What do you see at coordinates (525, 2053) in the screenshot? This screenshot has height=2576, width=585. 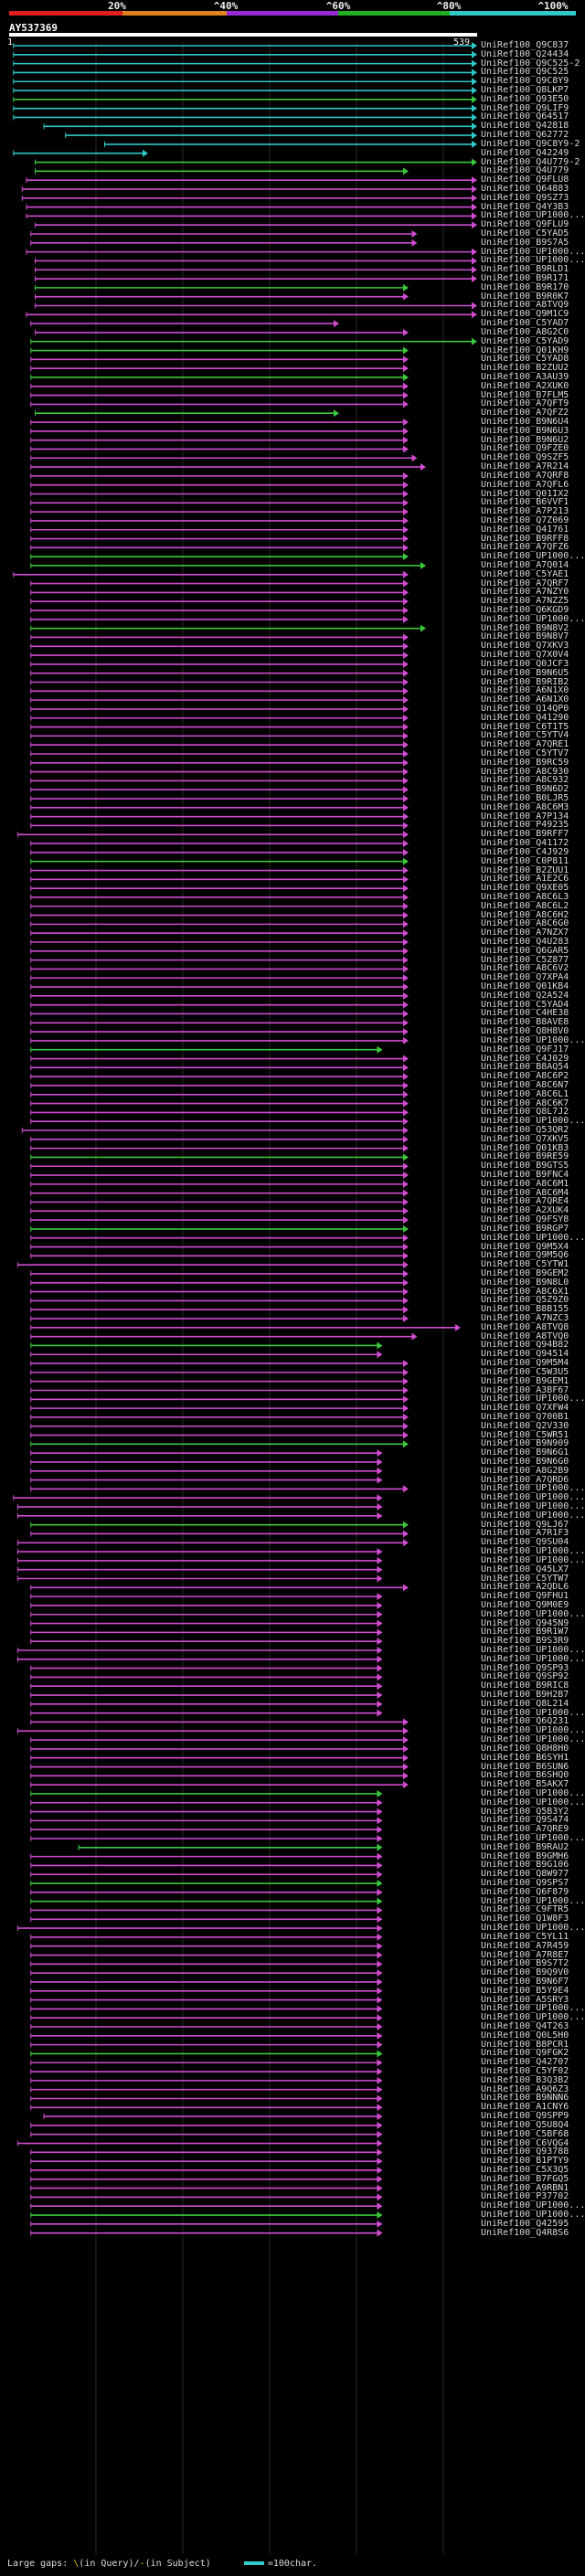 I see `hit-label-link: UniRef100_Q9FGK2` at bounding box center [525, 2053].